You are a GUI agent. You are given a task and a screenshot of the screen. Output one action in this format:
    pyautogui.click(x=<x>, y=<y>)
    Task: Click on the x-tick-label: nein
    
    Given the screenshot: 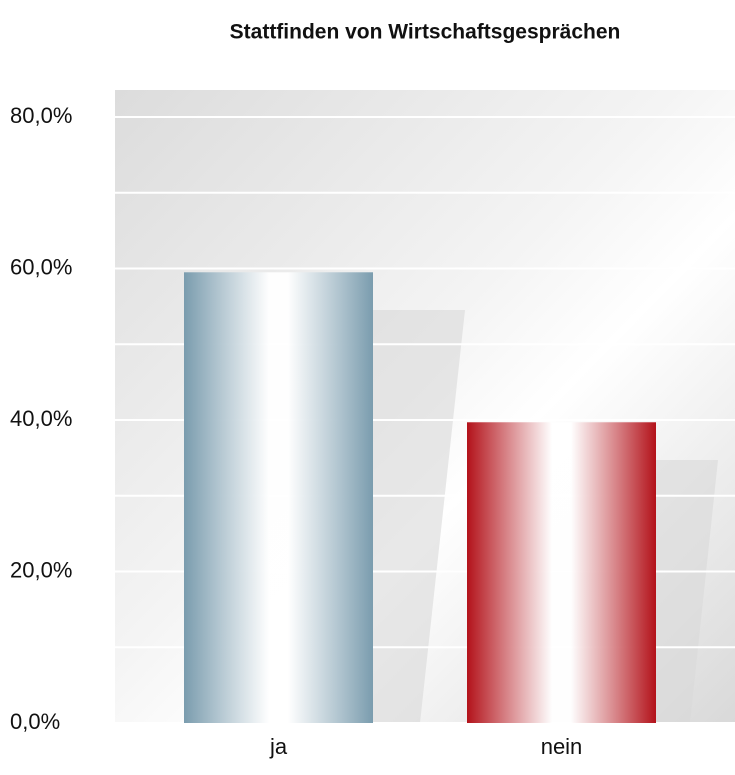 What is the action you would take?
    pyautogui.click(x=562, y=746)
    